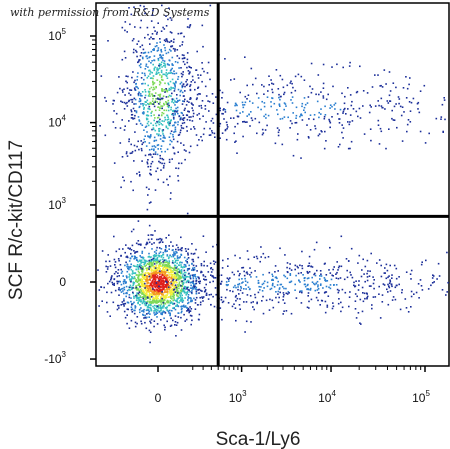  I want to click on x-tick-label: 0, so click(158, 398).